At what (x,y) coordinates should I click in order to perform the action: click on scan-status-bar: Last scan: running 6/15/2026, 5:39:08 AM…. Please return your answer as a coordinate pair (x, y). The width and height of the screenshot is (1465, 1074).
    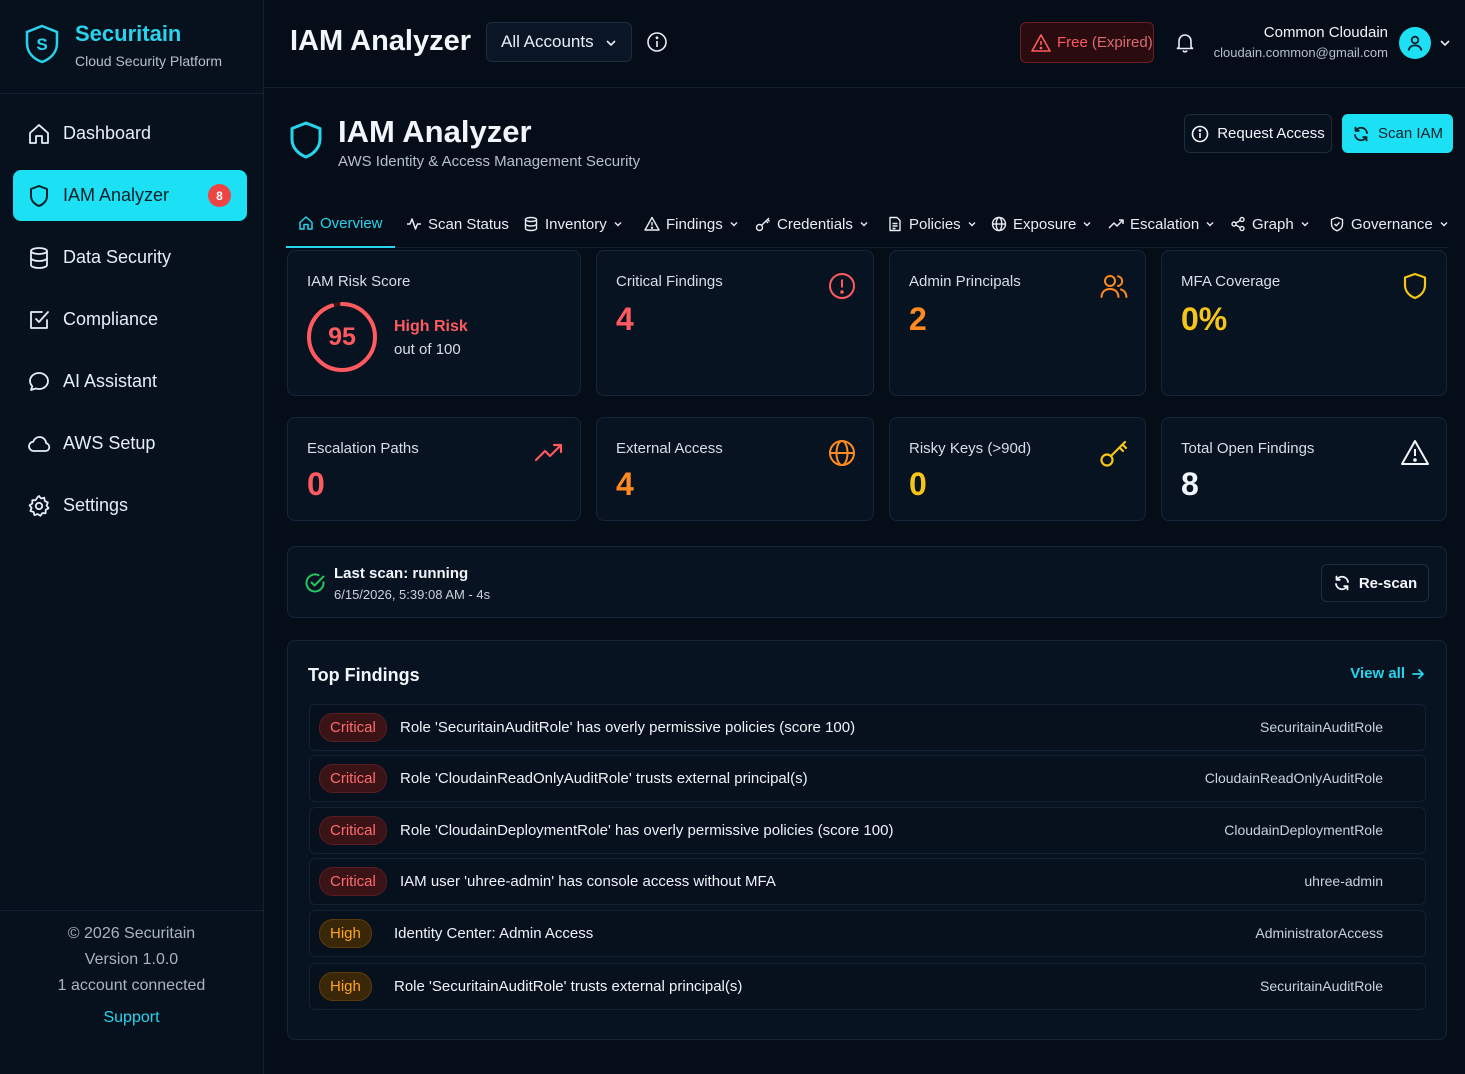
    Looking at the image, I should click on (867, 582).